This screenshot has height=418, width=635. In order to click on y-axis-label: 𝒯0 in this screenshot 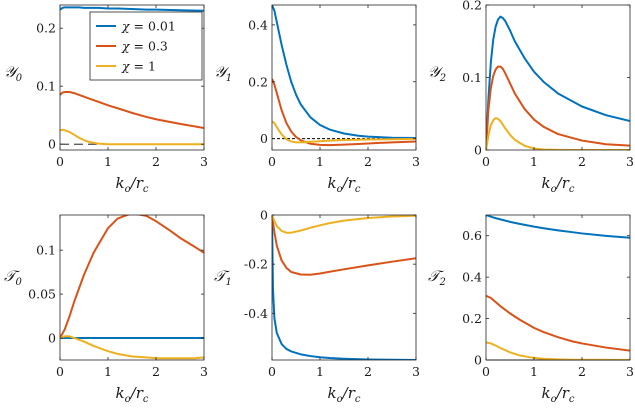, I will do `click(13, 277)`.